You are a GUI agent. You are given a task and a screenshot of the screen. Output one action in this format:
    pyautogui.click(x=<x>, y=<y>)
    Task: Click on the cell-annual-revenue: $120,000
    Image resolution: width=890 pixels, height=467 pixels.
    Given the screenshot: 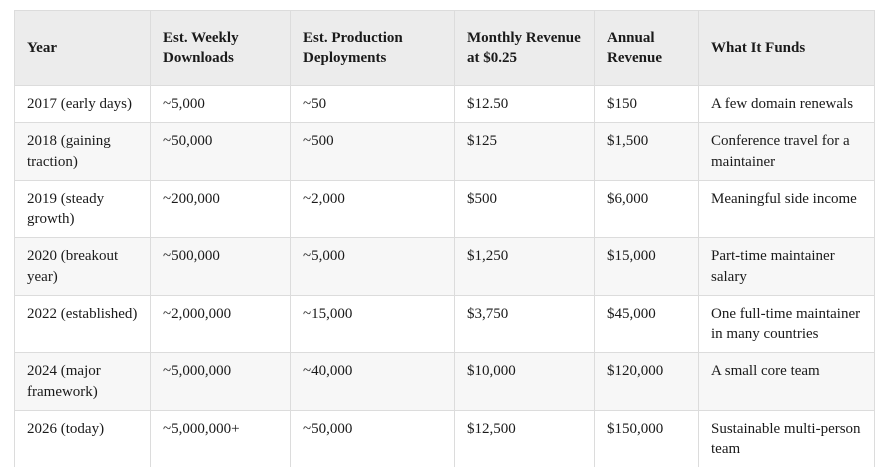 What is the action you would take?
    pyautogui.click(x=646, y=381)
    